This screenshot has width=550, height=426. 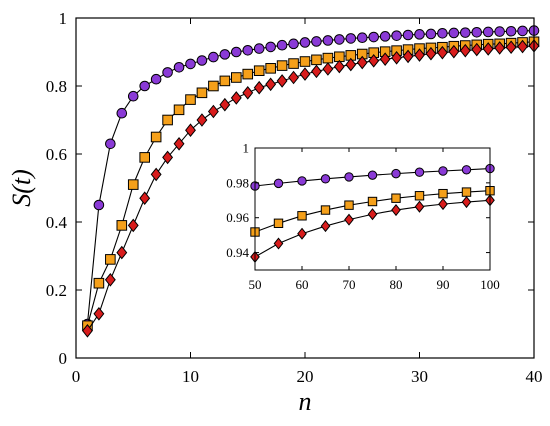 I want to click on inset-x-tick-label: 100, so click(x=490, y=284).